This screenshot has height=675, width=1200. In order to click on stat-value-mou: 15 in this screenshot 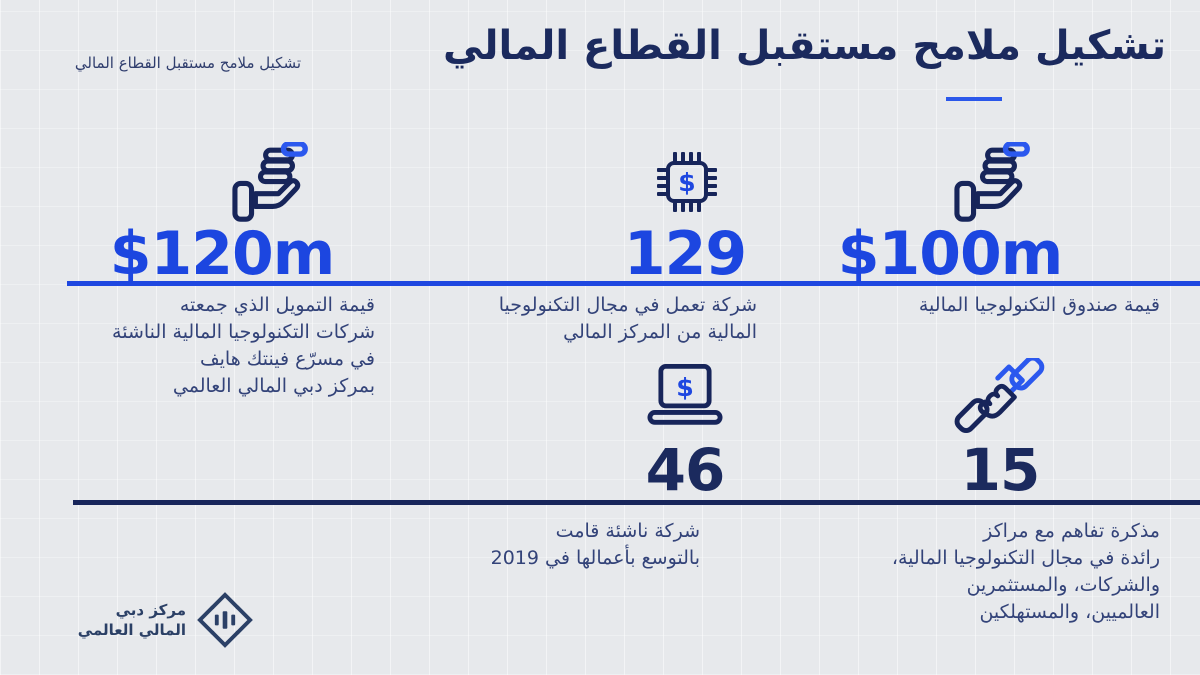, I will do `click(1000, 470)`.